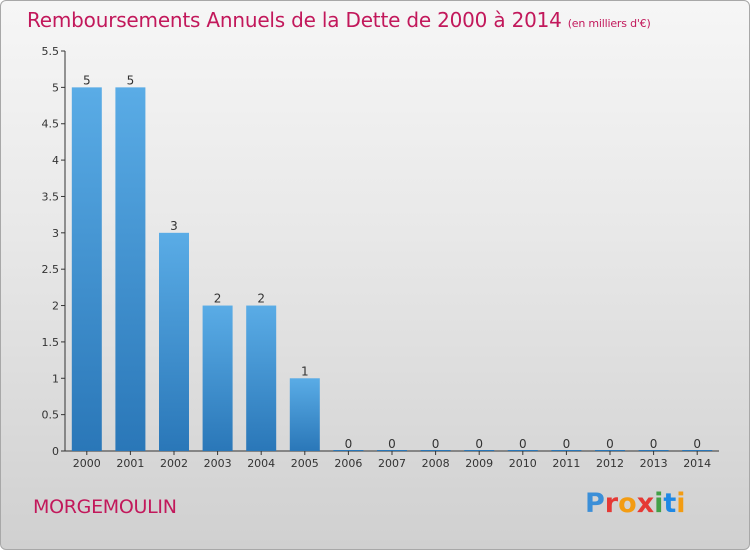  I want to click on bar-2000, so click(86, 269).